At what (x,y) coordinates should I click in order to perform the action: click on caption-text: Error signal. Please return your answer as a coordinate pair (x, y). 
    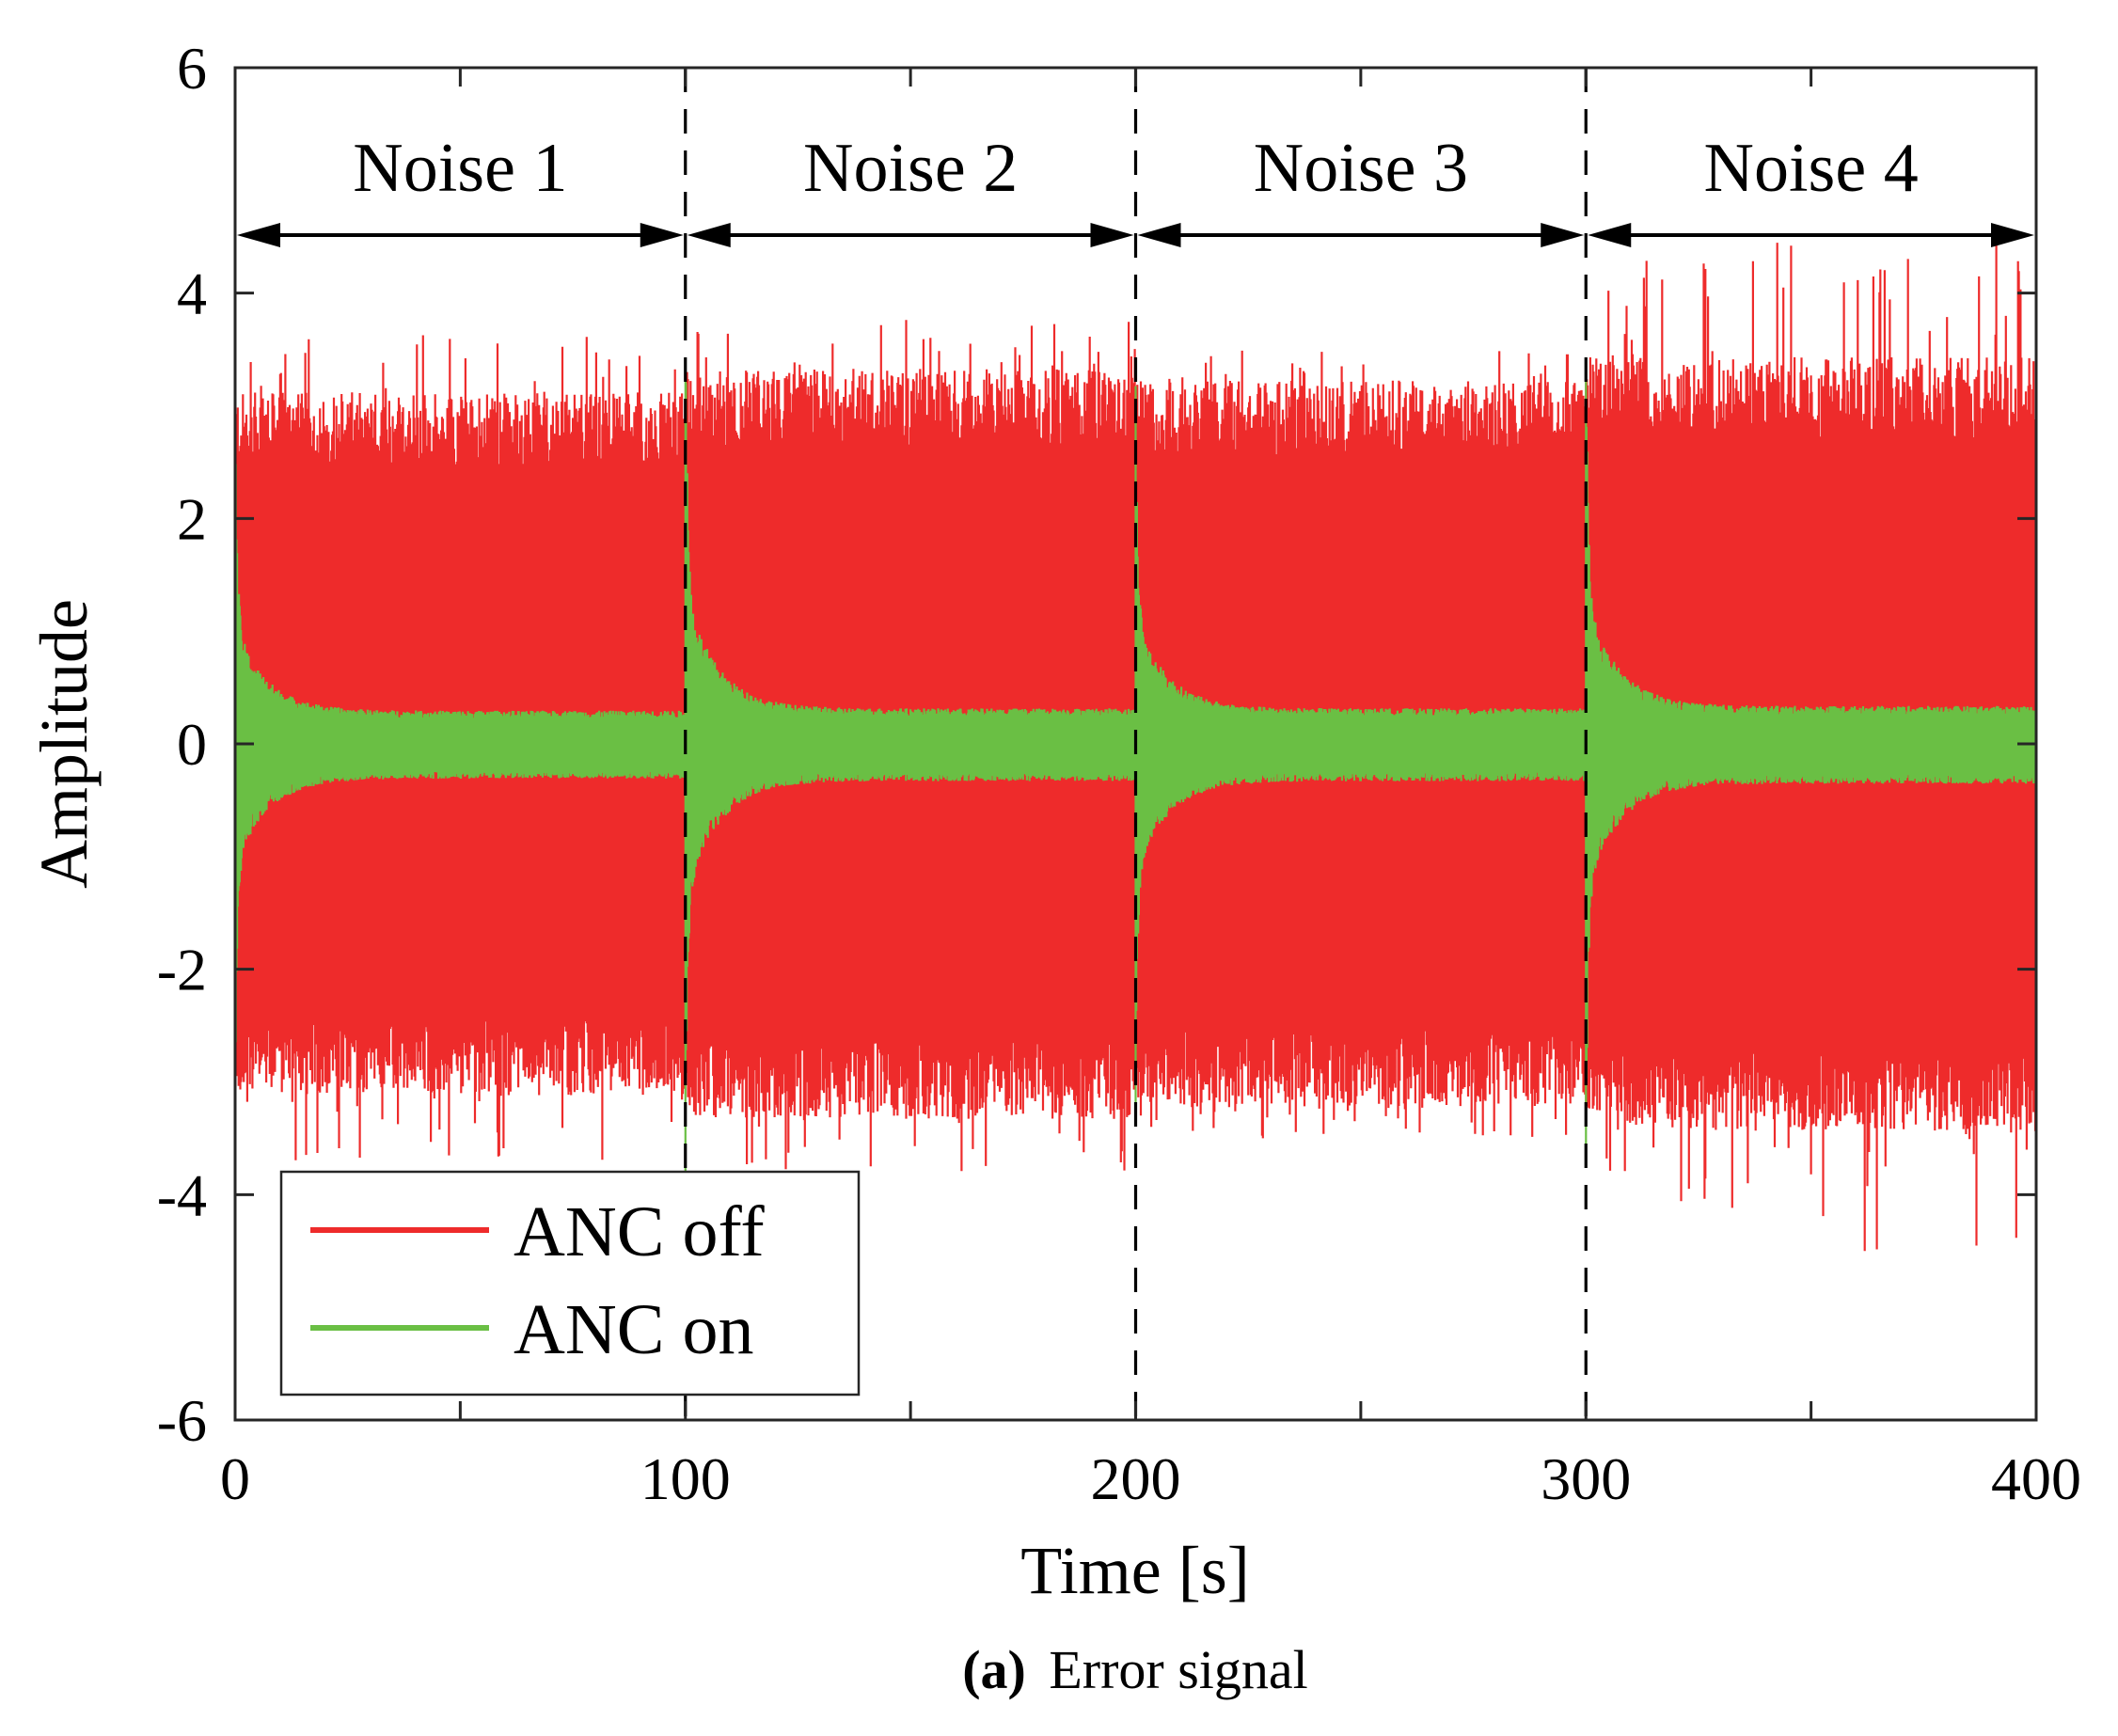
    Looking at the image, I should click on (1178, 1669).